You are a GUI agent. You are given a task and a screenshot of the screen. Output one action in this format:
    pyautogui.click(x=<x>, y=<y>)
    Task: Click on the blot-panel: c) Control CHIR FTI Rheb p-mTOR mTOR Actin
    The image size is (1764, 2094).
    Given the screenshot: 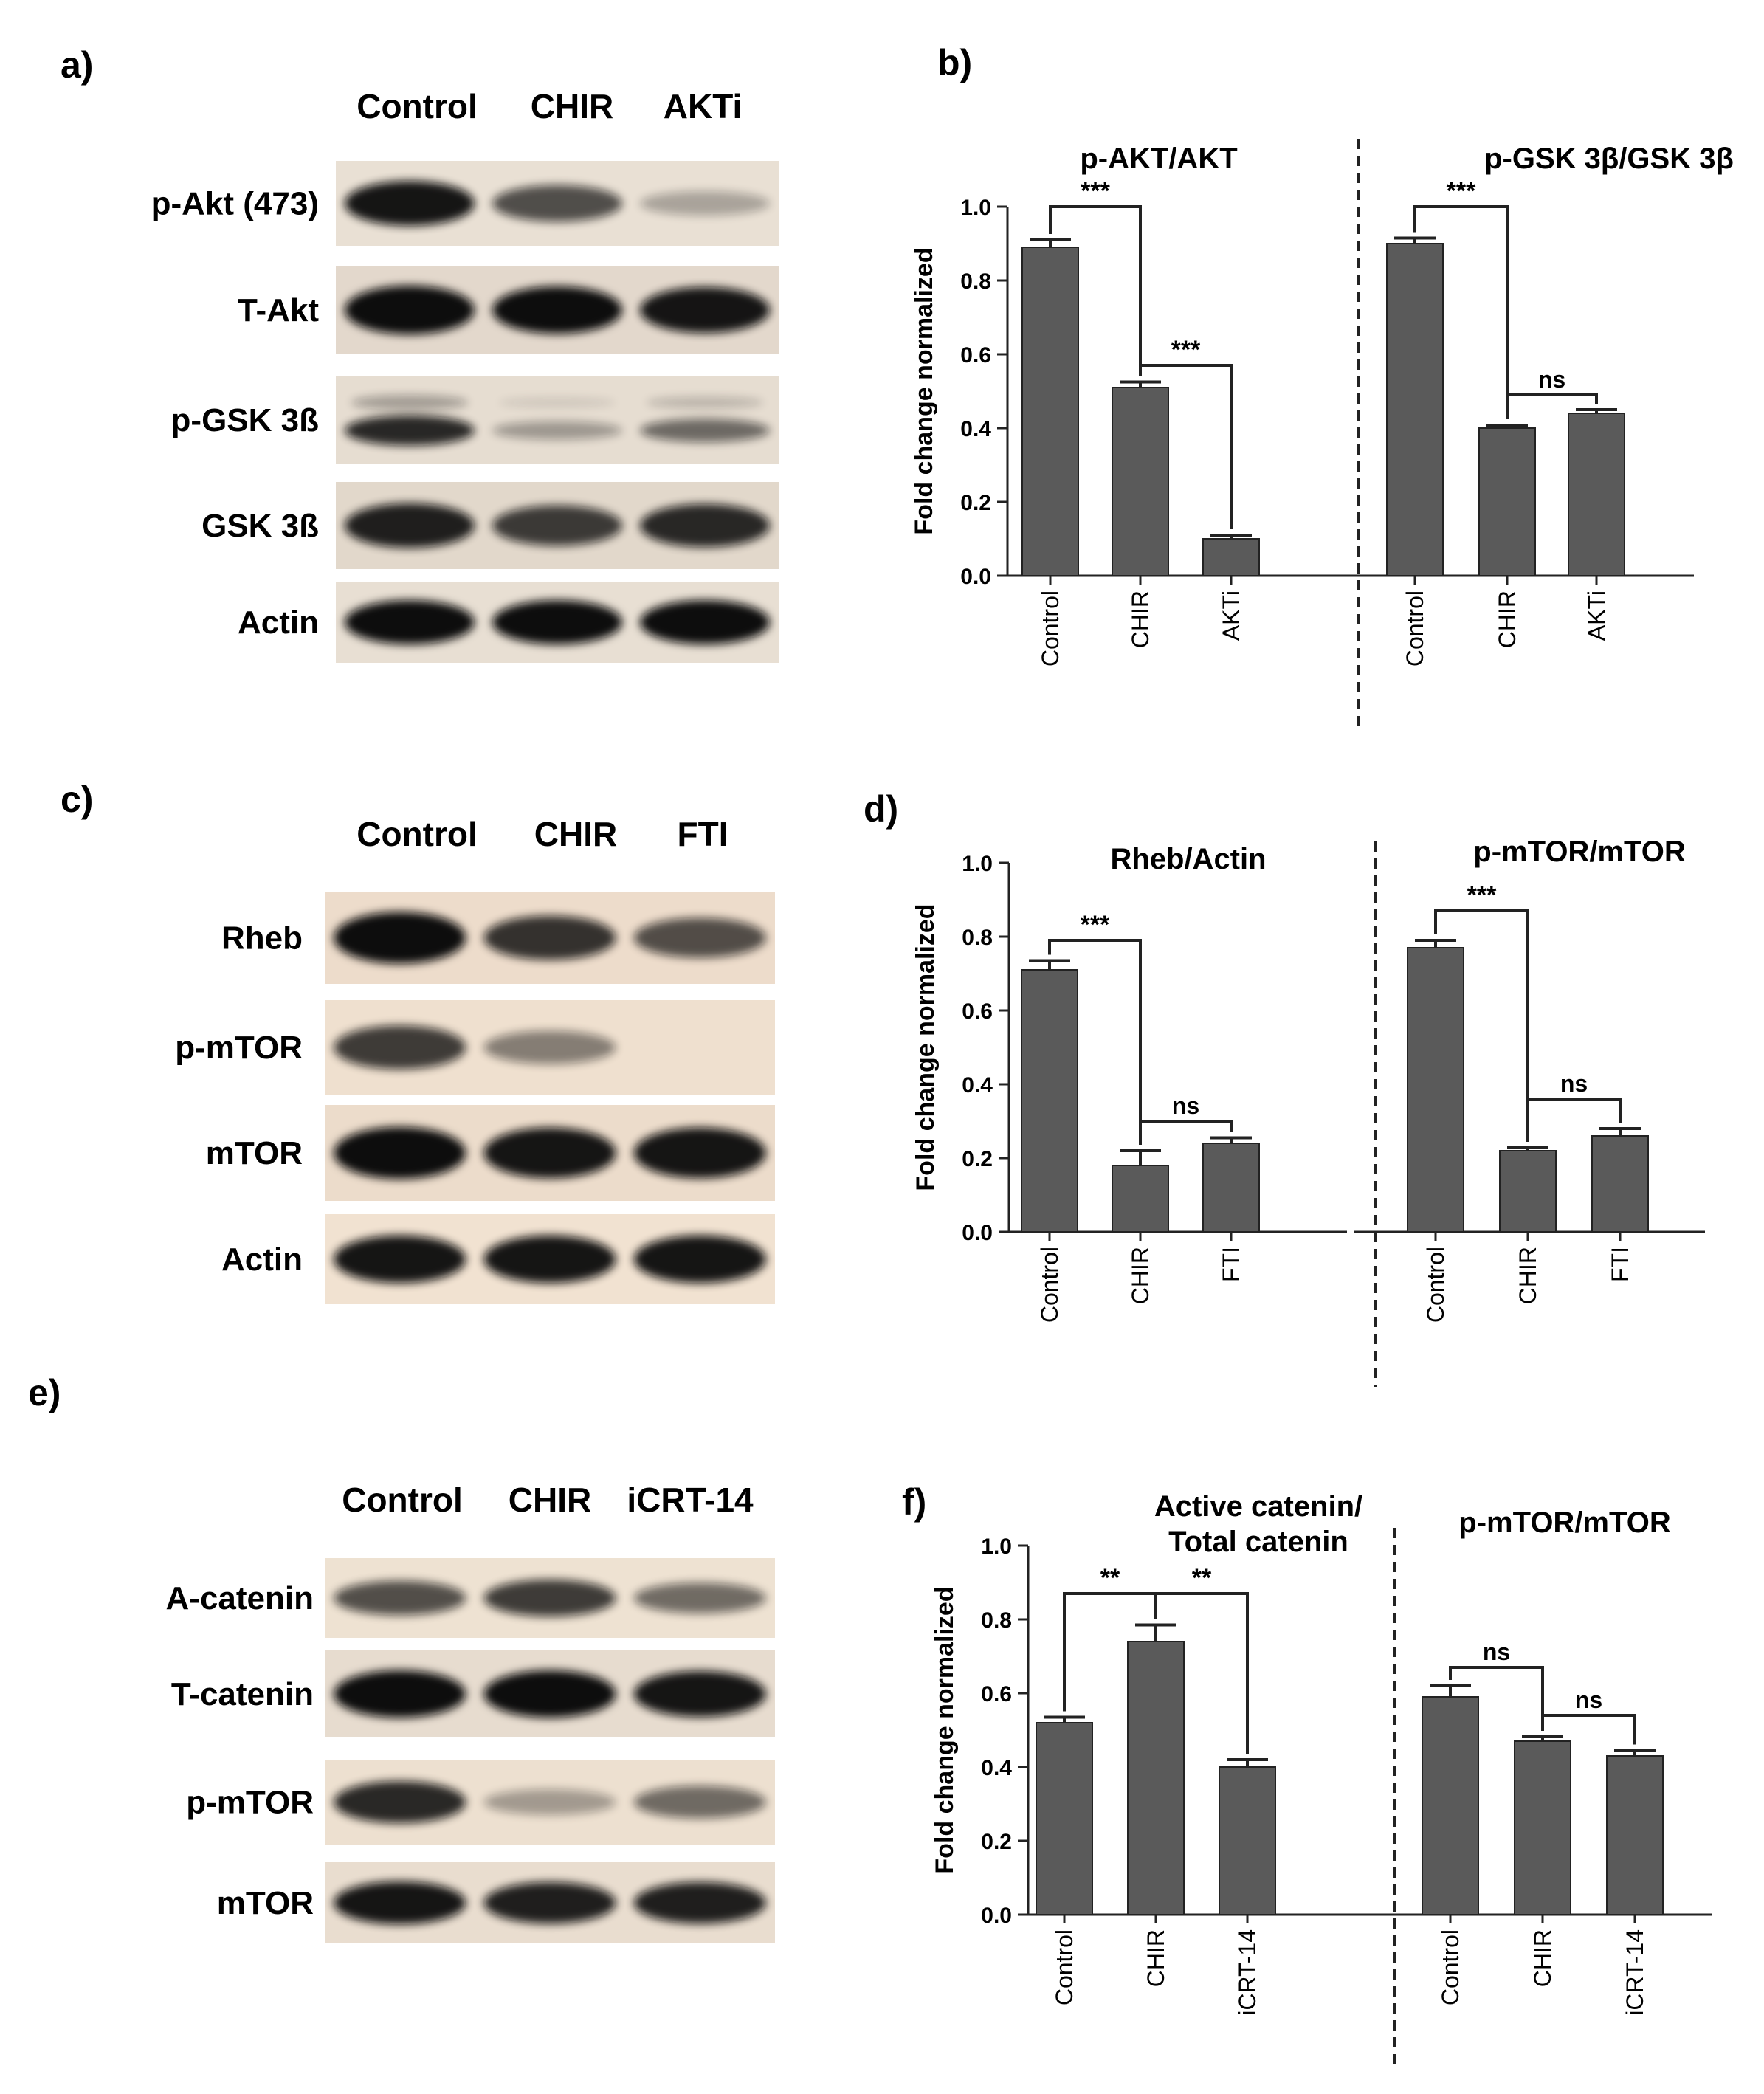 What is the action you would take?
    pyautogui.click(x=418, y=1042)
    